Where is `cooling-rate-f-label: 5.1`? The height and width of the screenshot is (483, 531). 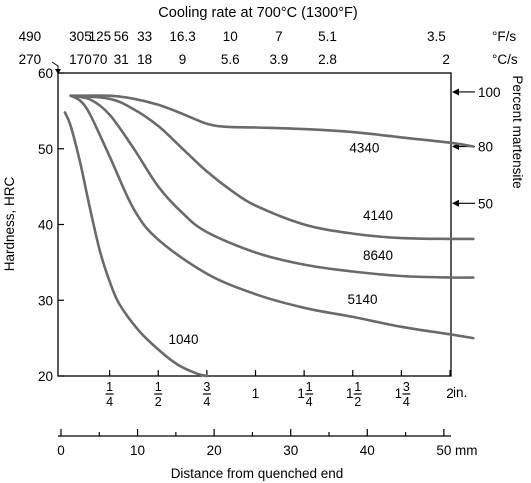 cooling-rate-f-label: 5.1 is located at coordinates (327, 36).